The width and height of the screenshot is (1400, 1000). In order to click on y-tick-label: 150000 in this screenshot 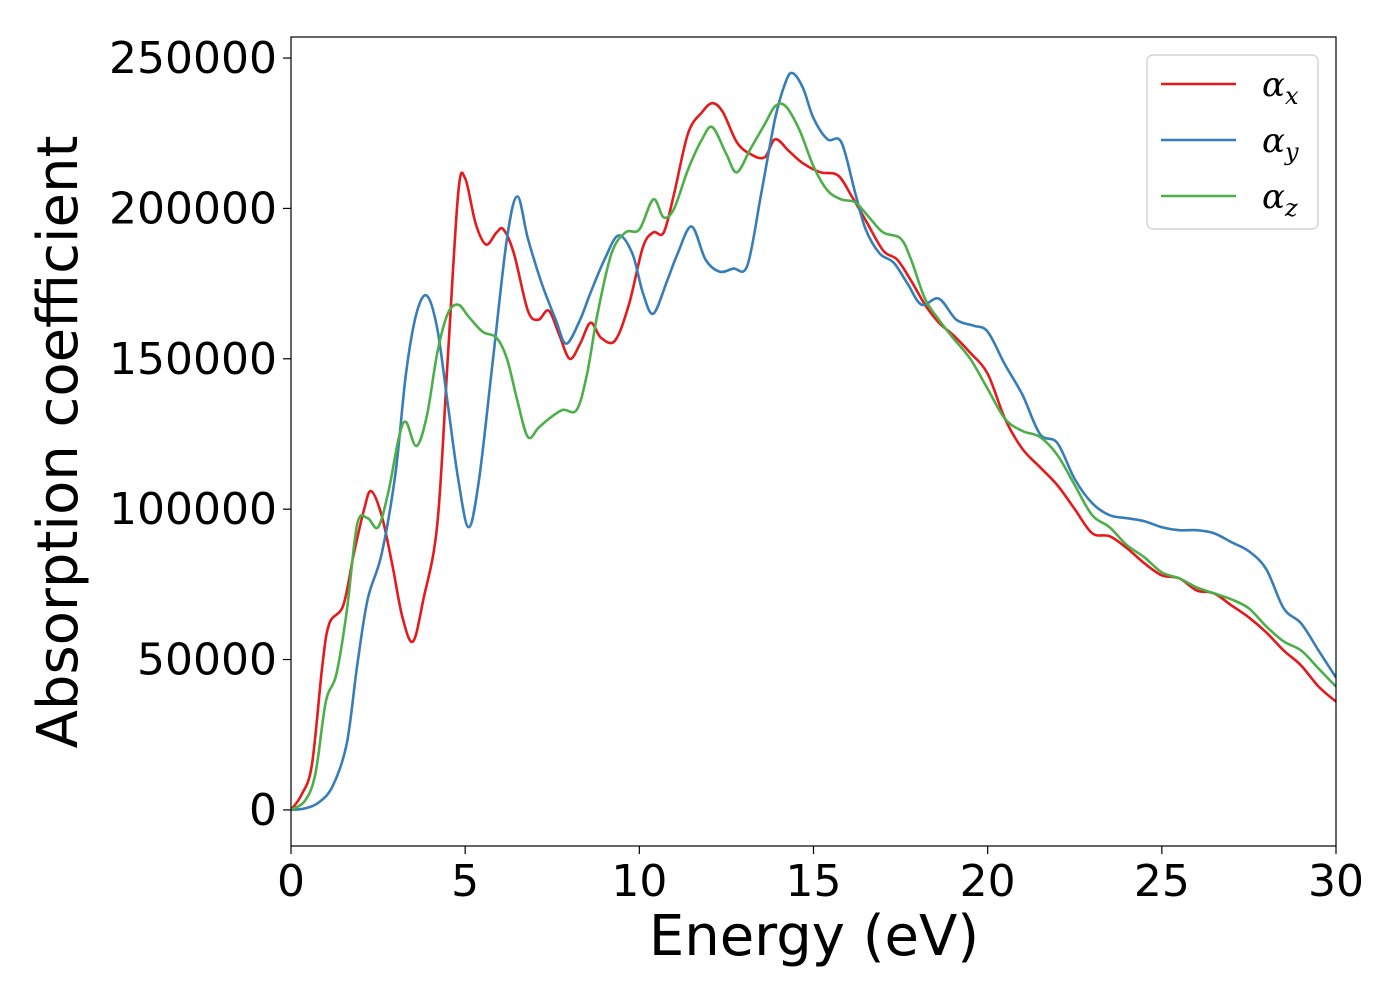, I will do `click(193, 359)`.